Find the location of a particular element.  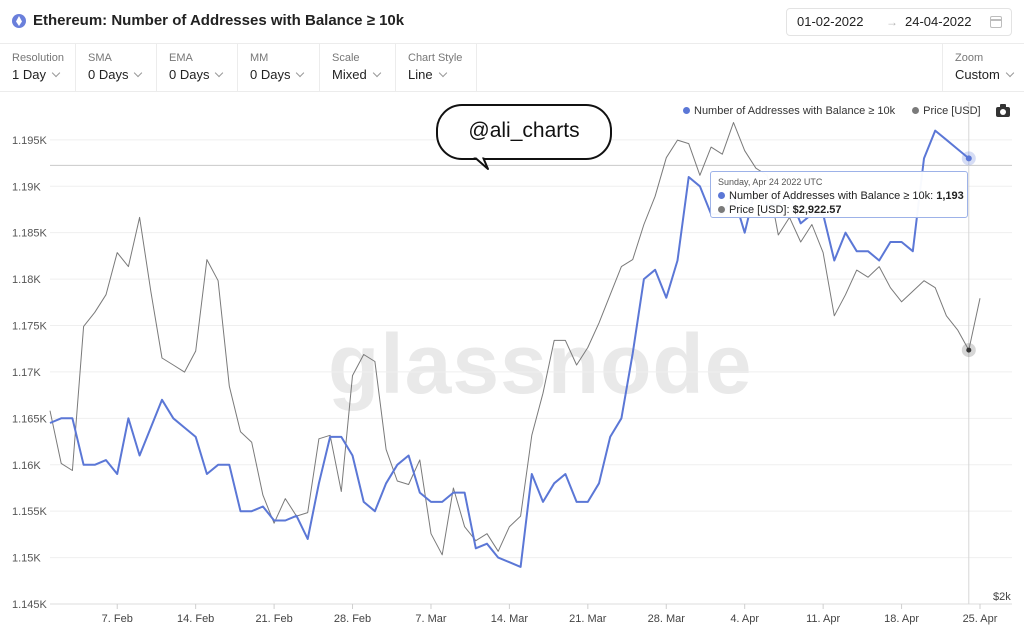

resolution-select: Resolution 1 Day is located at coordinates (38, 67).